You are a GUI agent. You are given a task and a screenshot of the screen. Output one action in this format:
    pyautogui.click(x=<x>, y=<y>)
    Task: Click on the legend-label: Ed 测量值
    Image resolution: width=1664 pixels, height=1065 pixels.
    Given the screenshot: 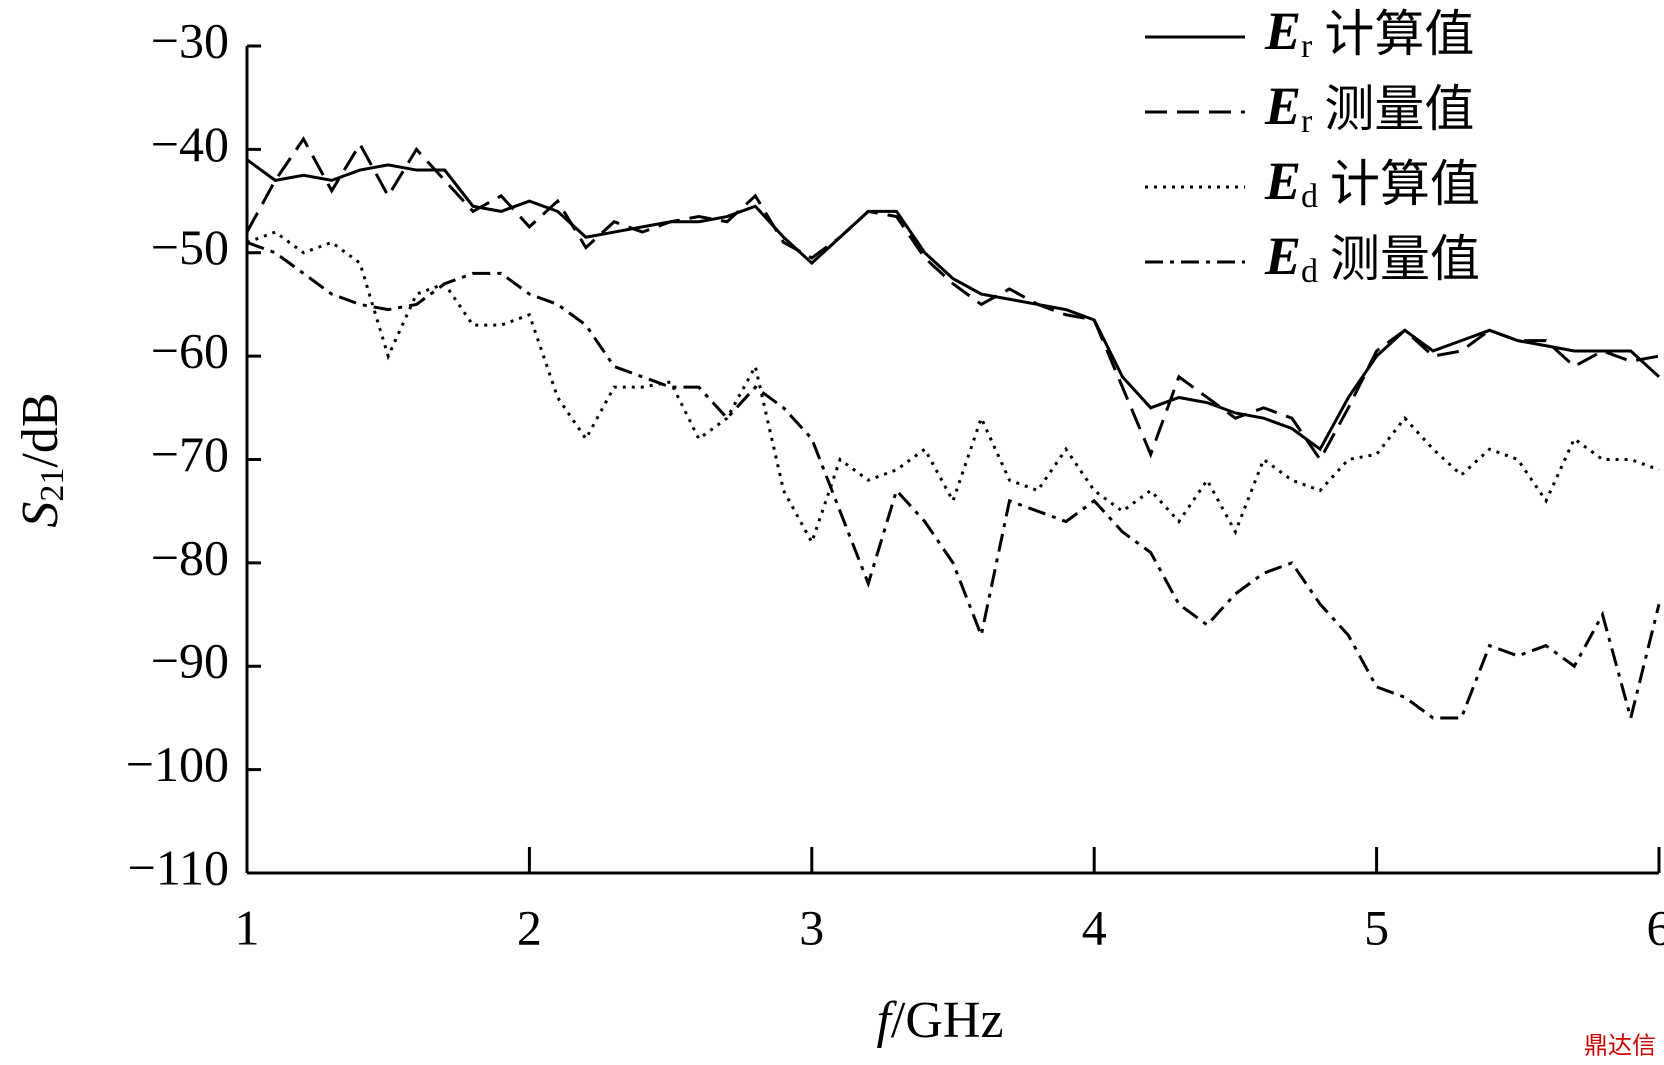 What is the action you would take?
    pyautogui.click(x=1372, y=257)
    